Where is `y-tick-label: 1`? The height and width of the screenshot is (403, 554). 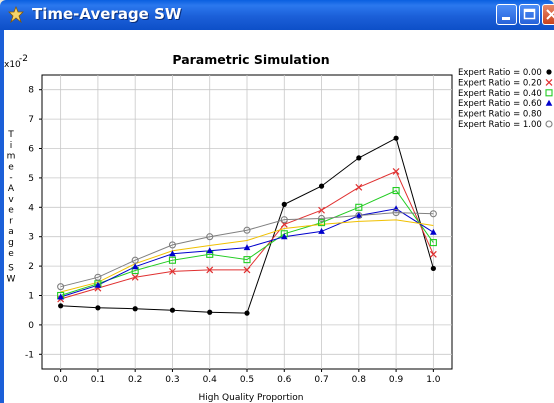
y-tick-label: 1 is located at coordinates (31, 297).